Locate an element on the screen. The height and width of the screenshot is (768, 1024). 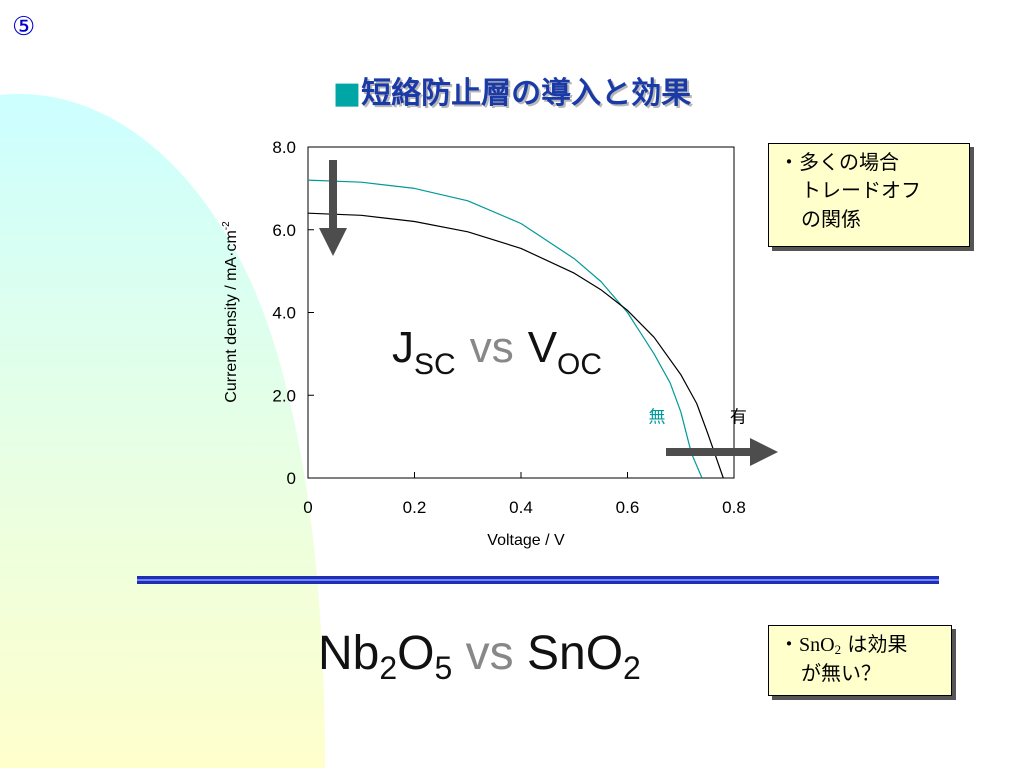
vs-word: vs is located at coordinates (492, 347).